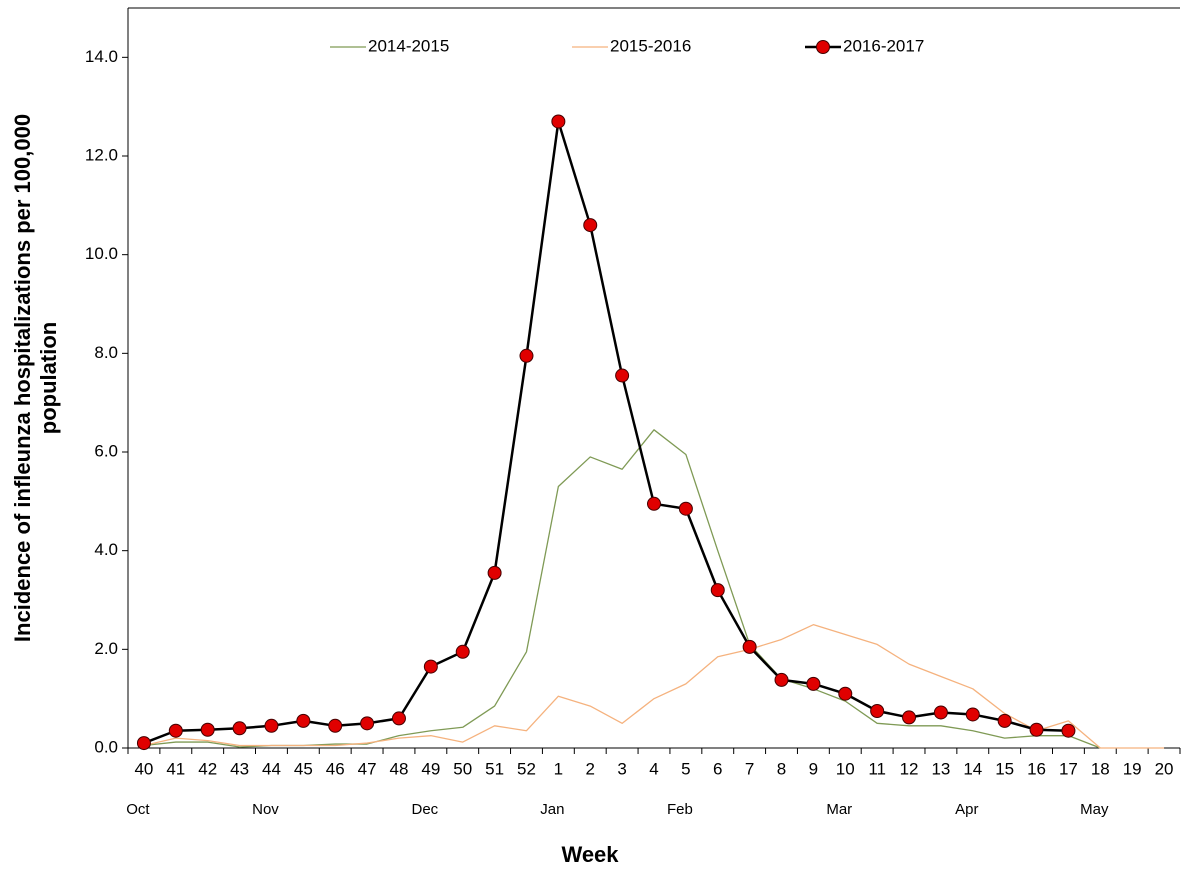 The width and height of the screenshot is (1182, 869). Describe the element at coordinates (265, 809) in the screenshot. I see `month-label: Nov` at that location.